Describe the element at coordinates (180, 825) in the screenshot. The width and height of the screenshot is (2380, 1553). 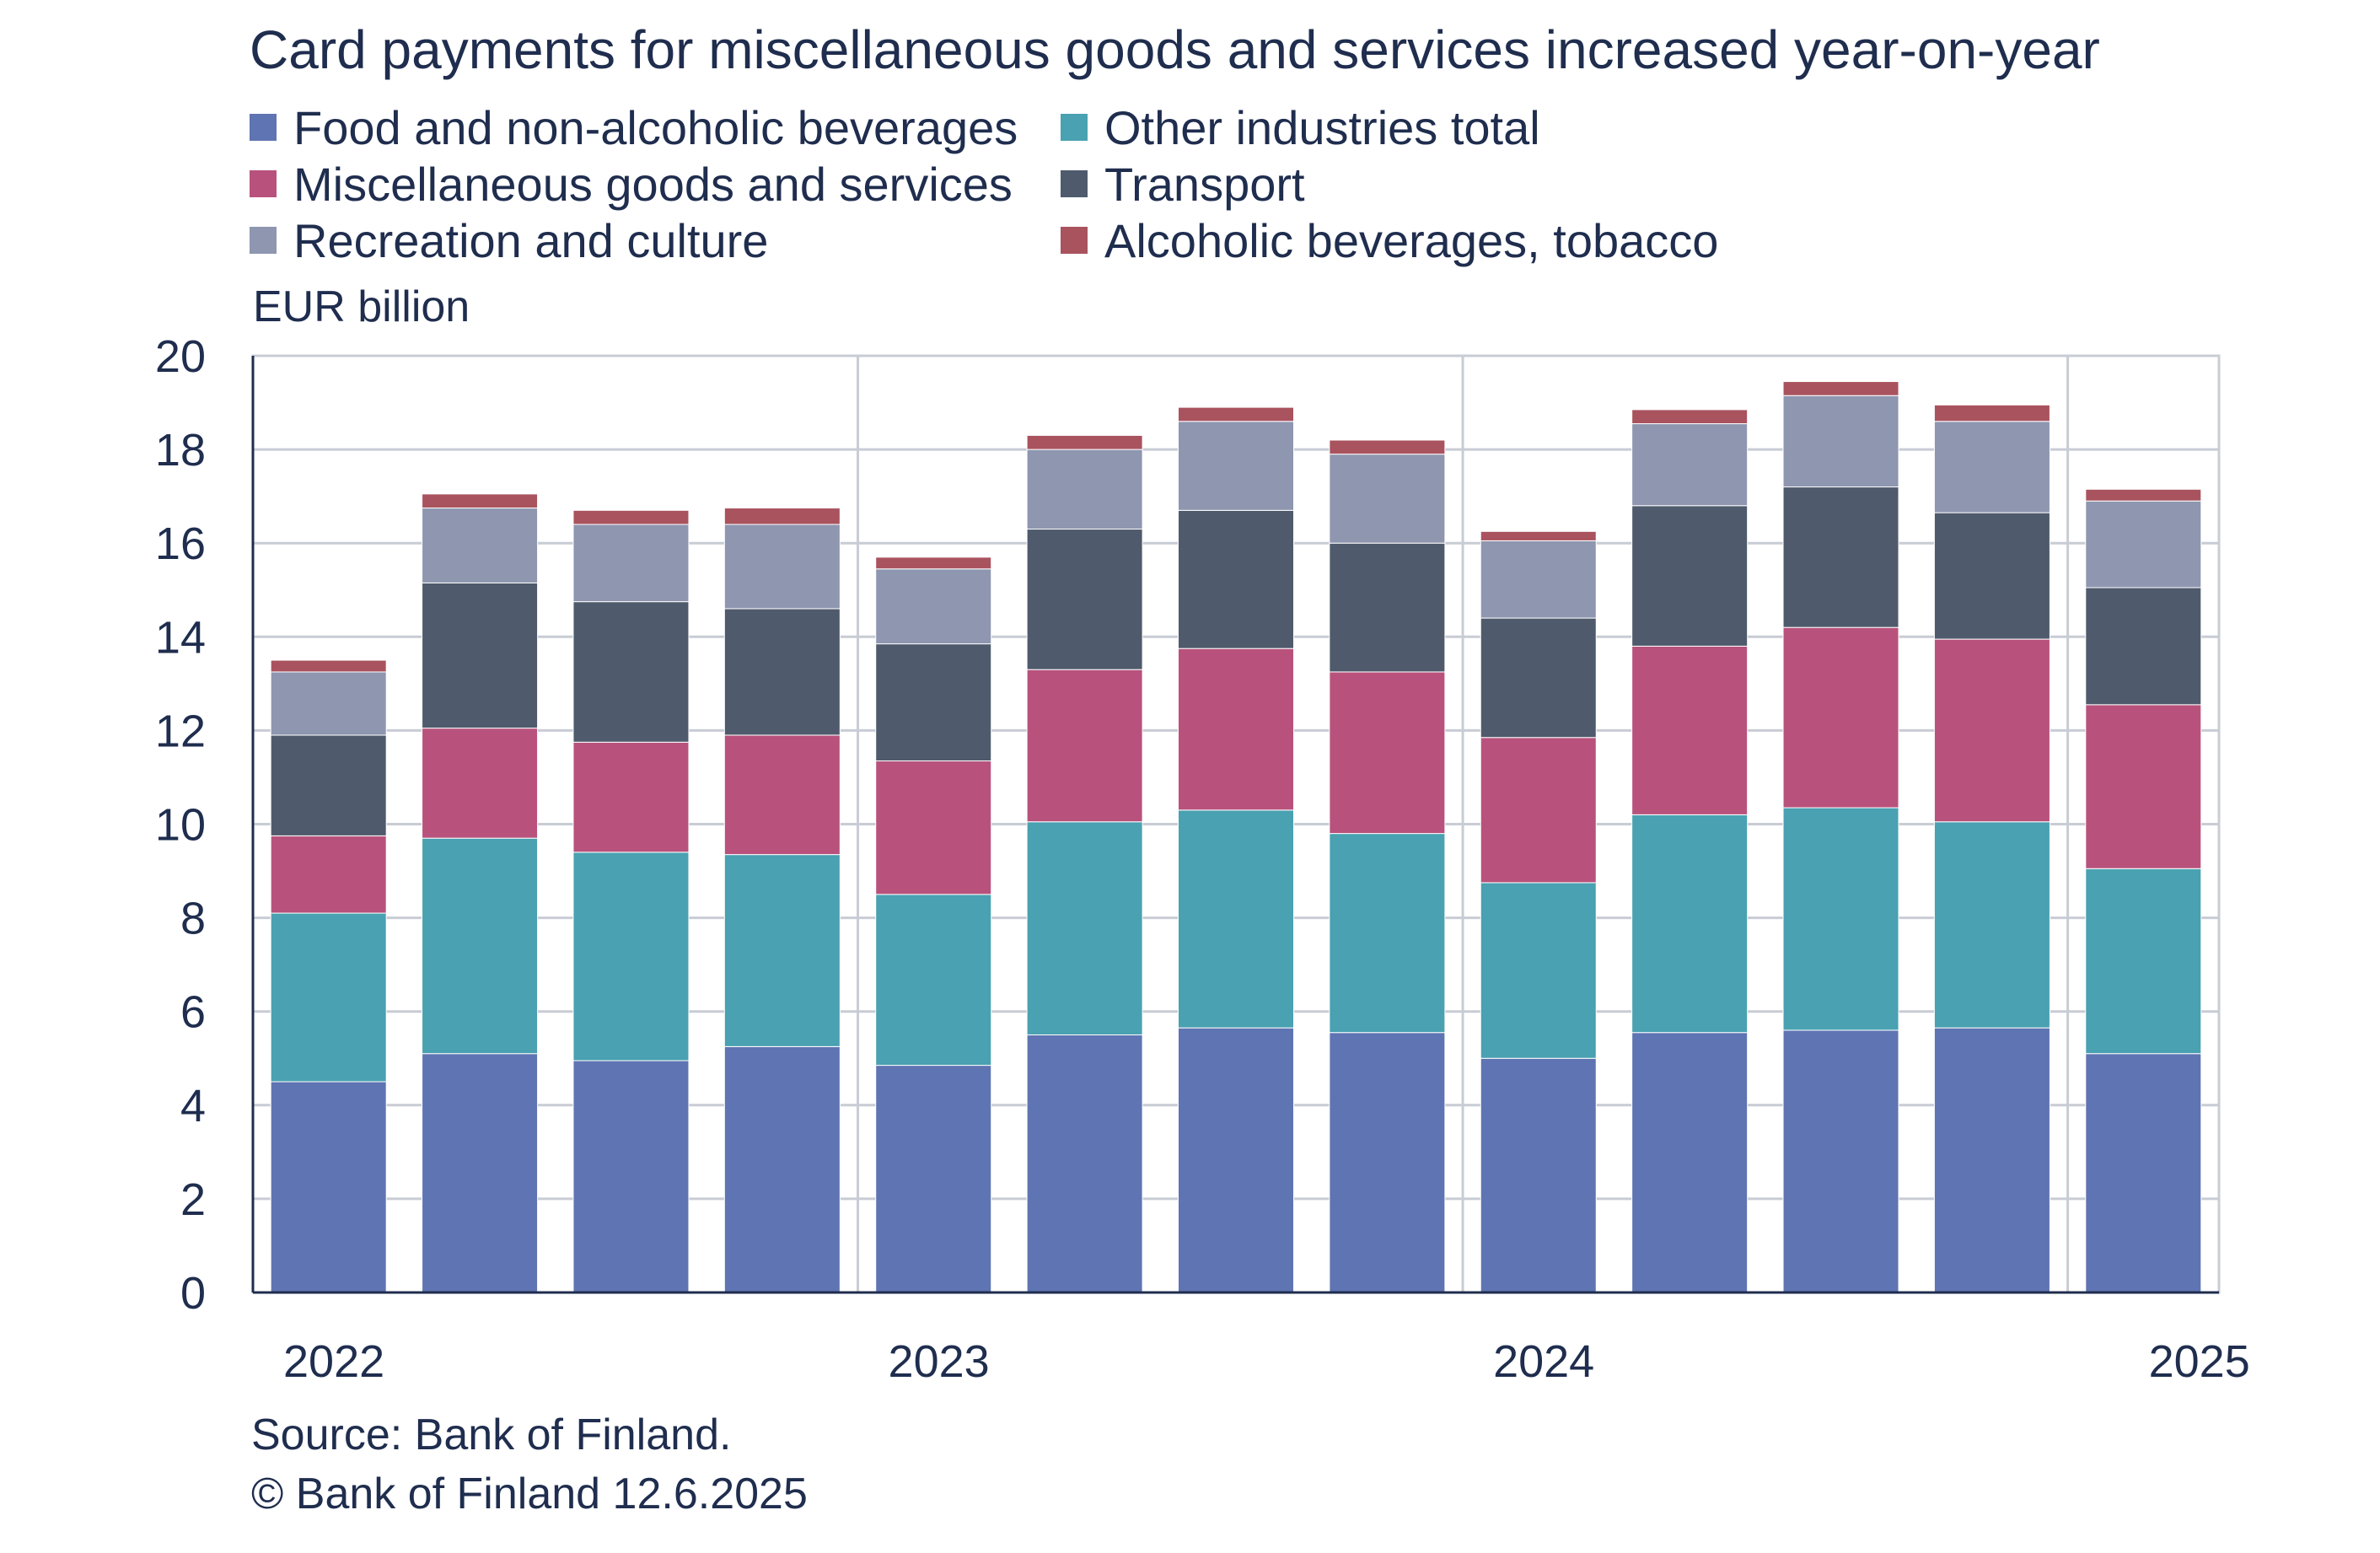
I see `y-tick-label: 10` at that location.